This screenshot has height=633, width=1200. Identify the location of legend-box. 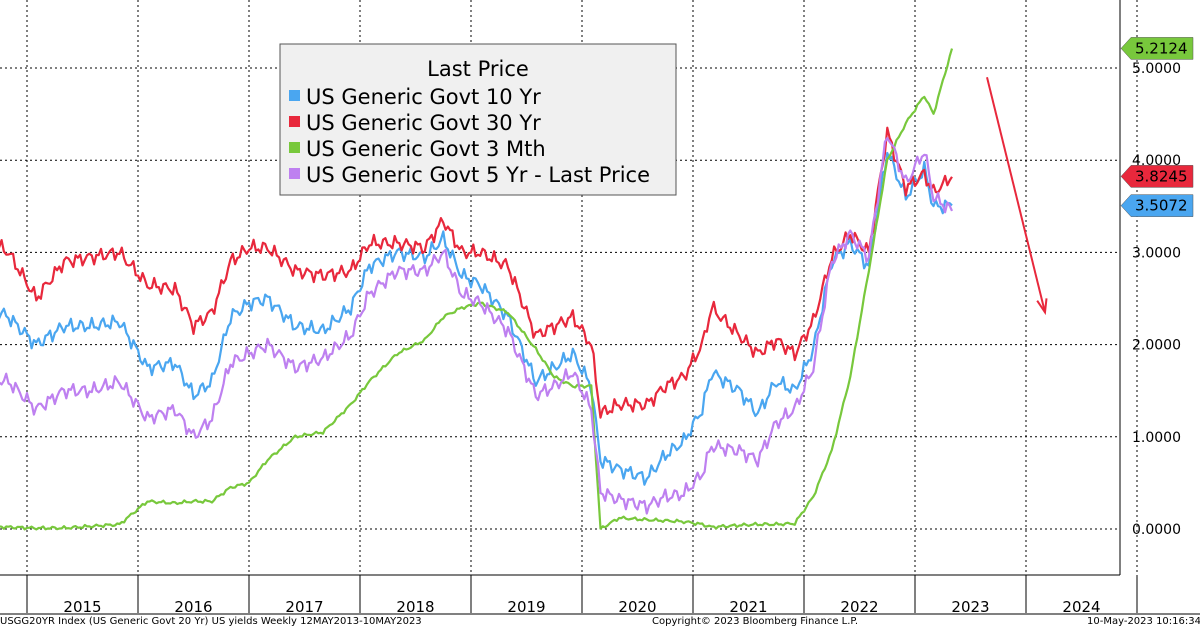
(478, 119).